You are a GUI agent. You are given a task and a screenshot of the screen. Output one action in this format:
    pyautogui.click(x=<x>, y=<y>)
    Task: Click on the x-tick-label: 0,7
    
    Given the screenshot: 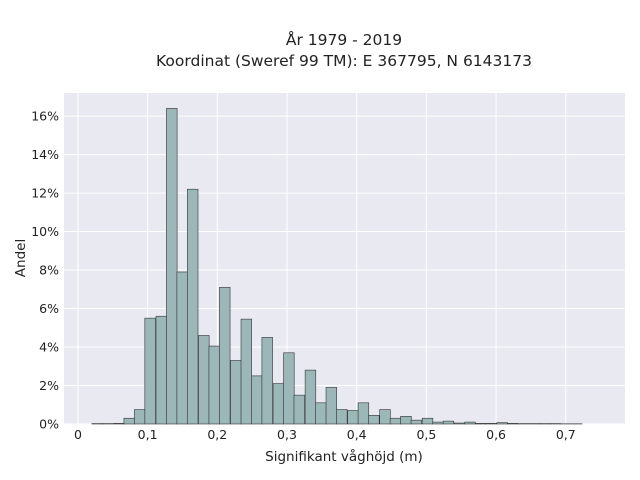 What is the action you would take?
    pyautogui.click(x=566, y=434)
    